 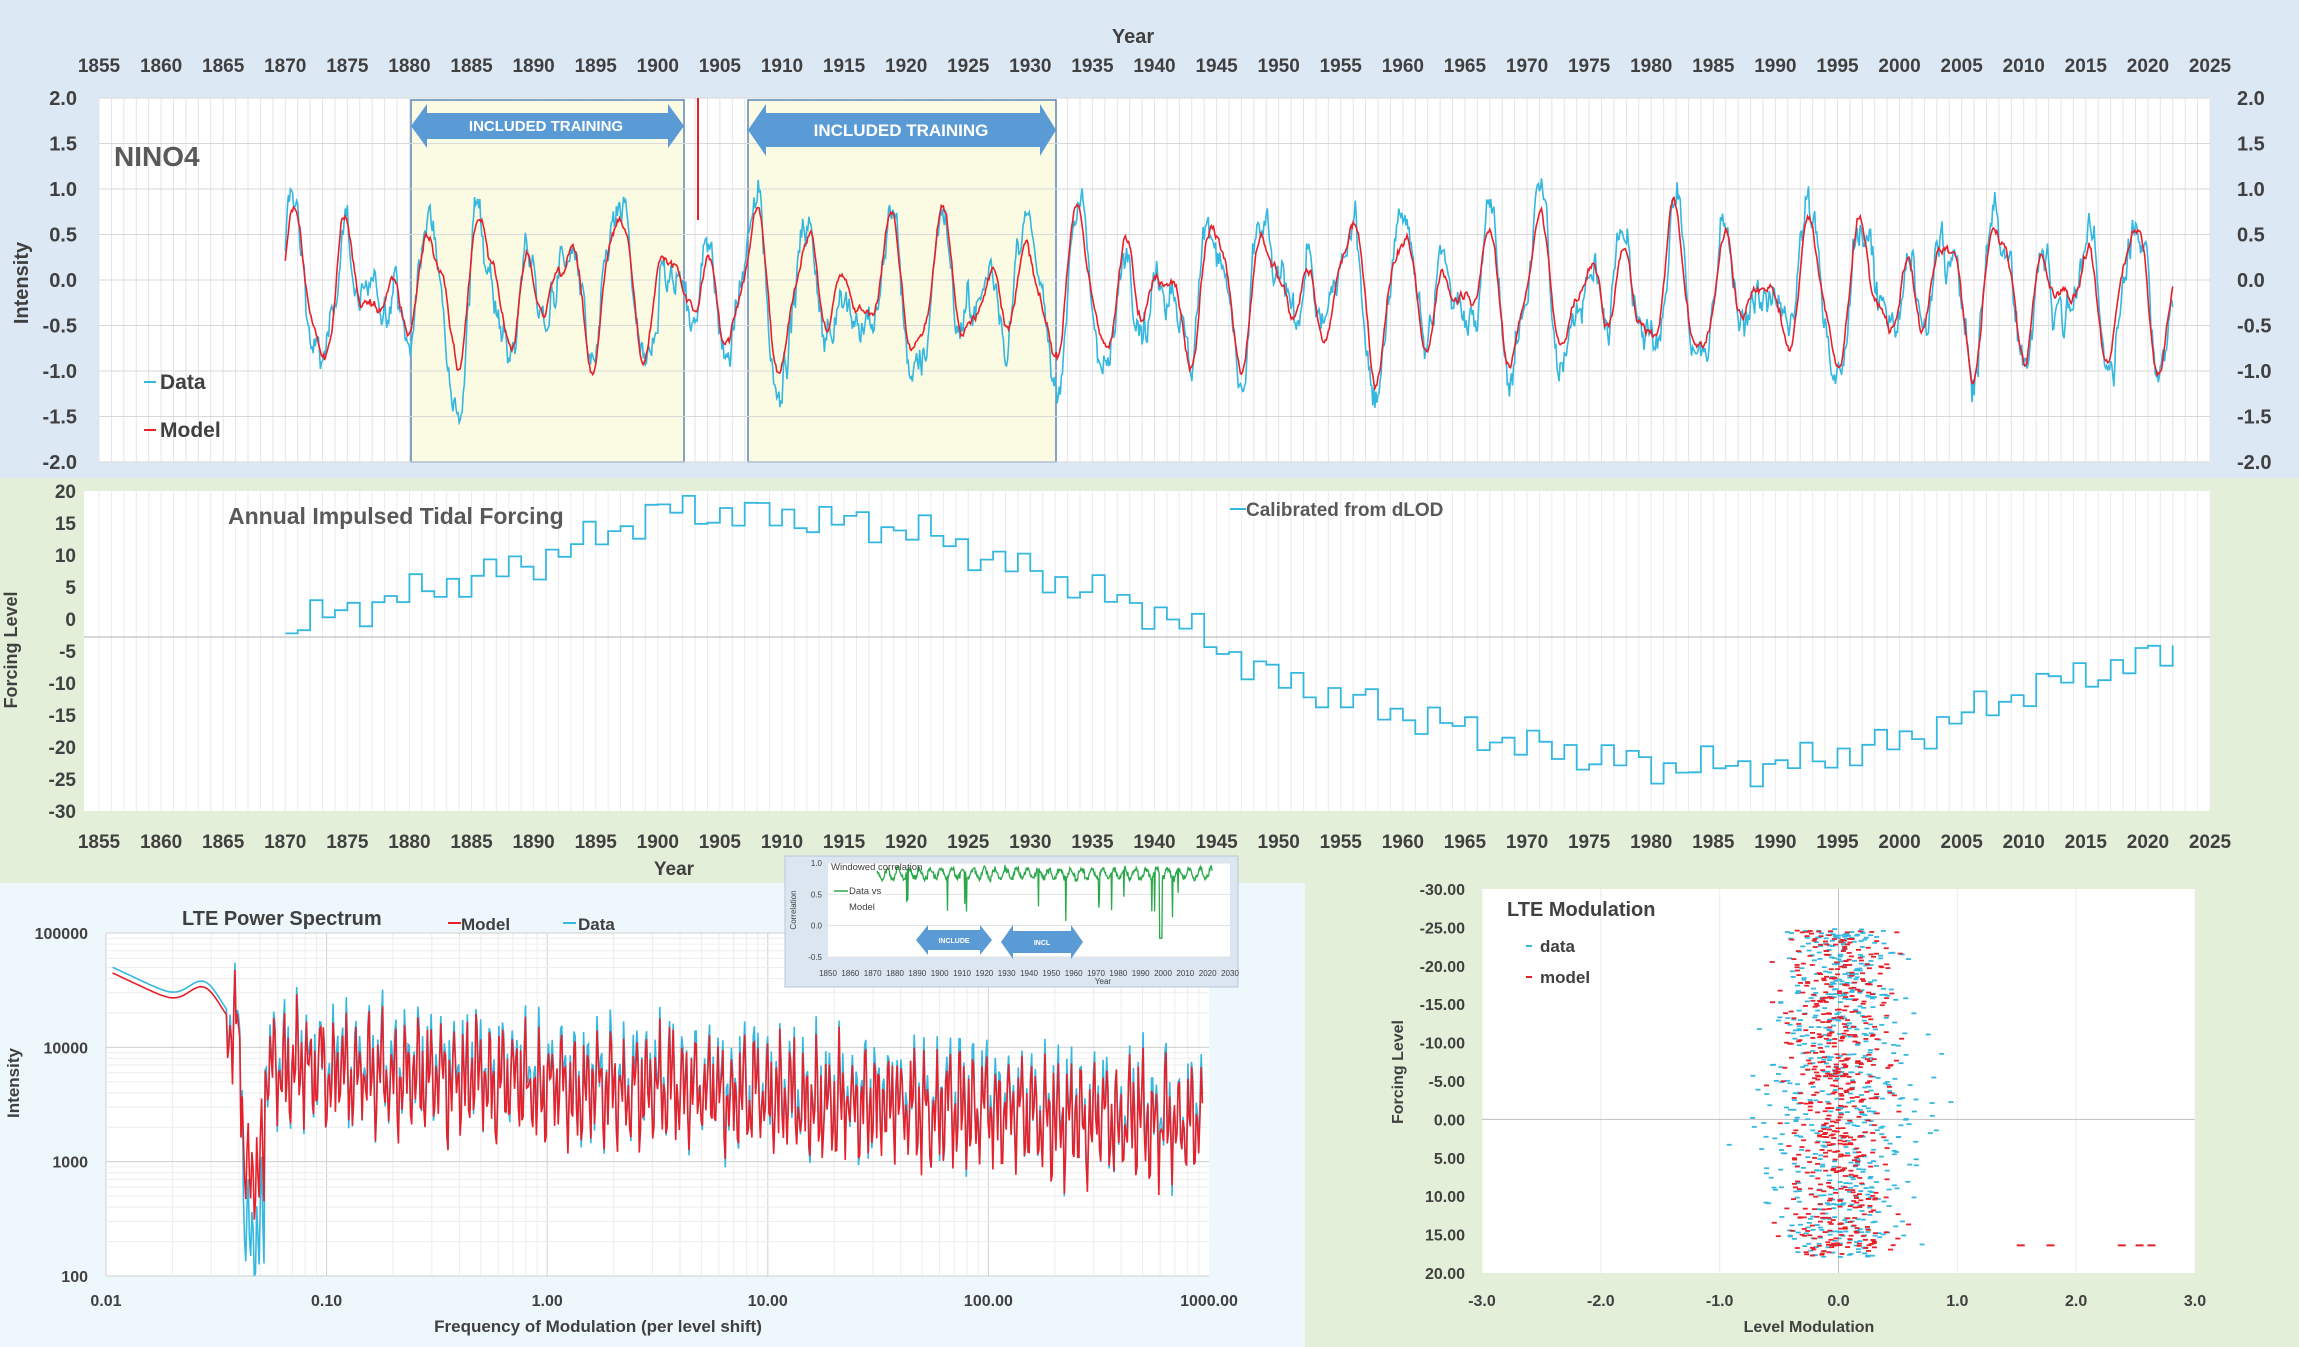 I want to click on modulation-y-tick: -10.00, so click(x=1442, y=1044).